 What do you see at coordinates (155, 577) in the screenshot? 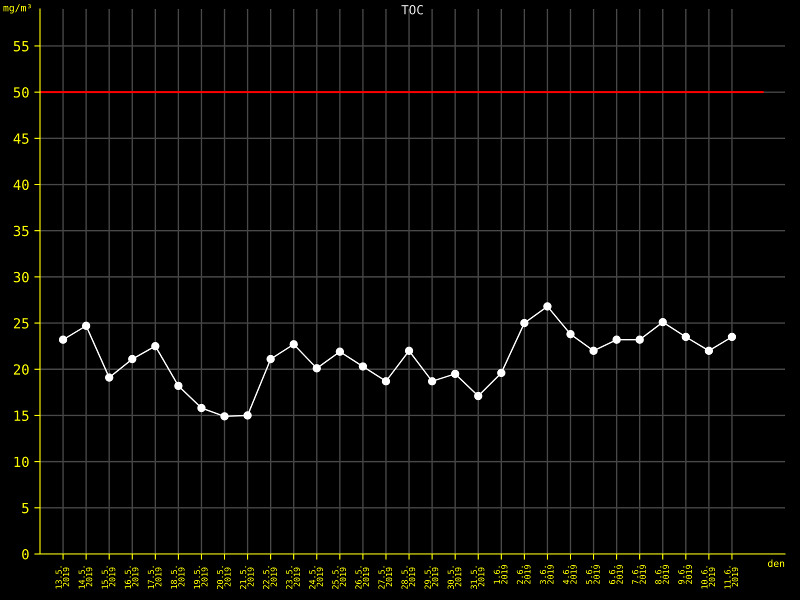
I see `x-tick-label: 17.5. 2019` at bounding box center [155, 577].